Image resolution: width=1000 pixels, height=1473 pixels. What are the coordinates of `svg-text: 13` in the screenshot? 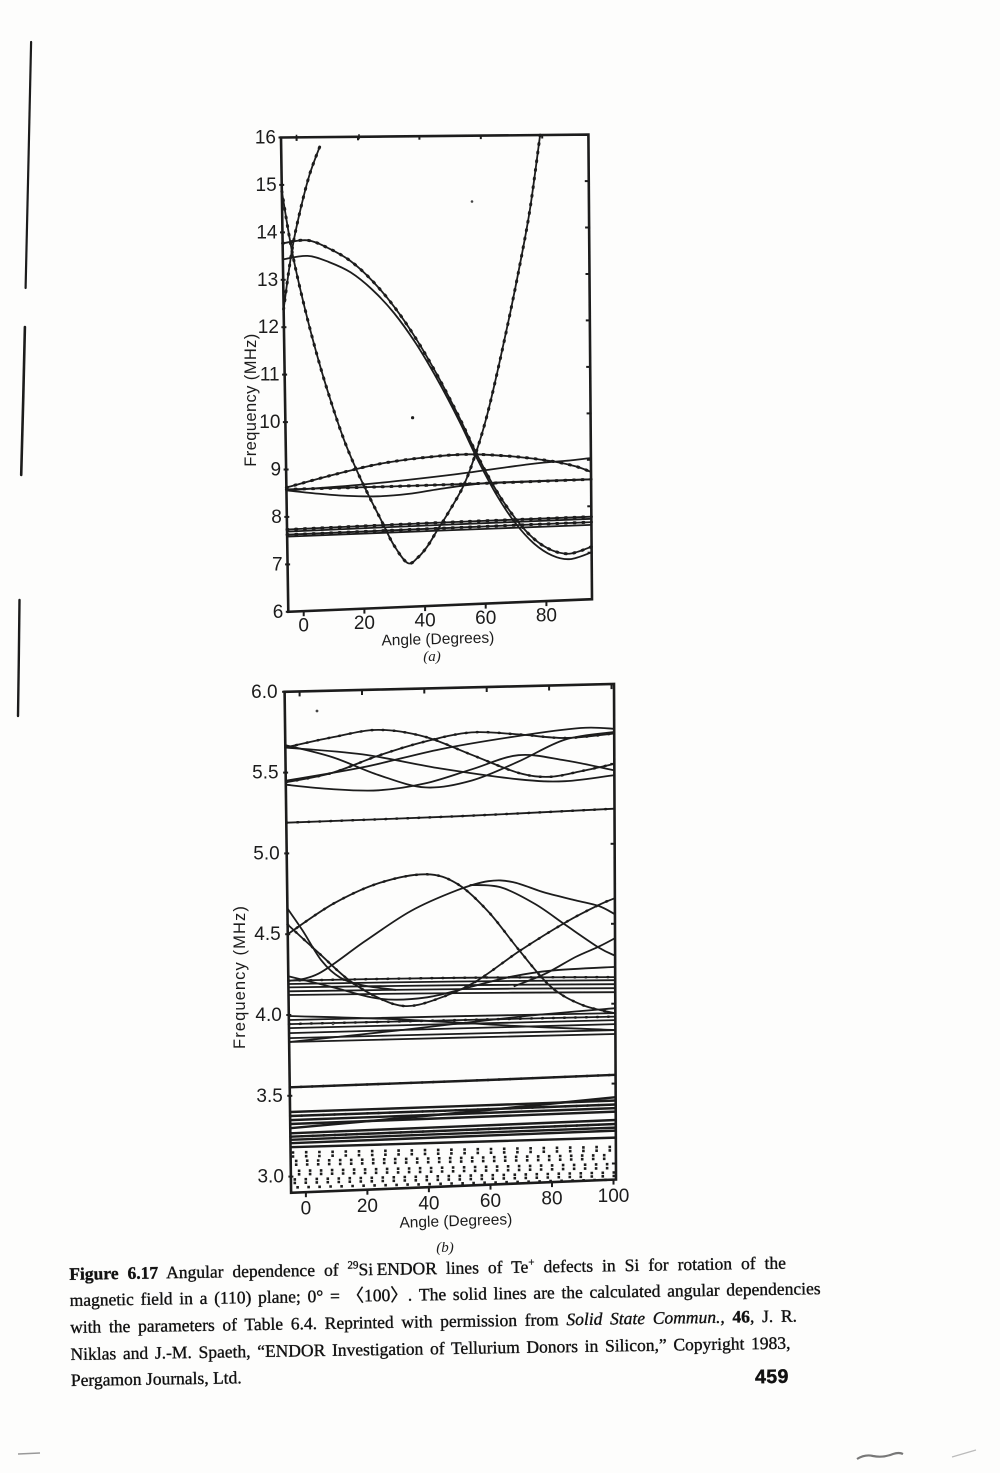 It's located at (267, 280).